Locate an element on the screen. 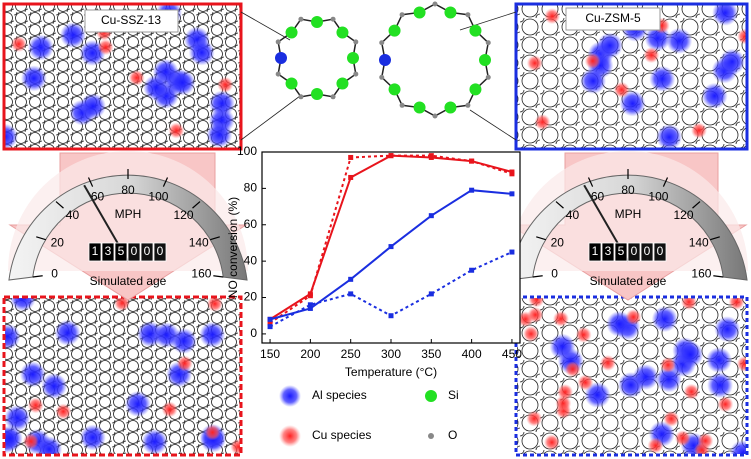  ring is located at coordinates (435, 60).